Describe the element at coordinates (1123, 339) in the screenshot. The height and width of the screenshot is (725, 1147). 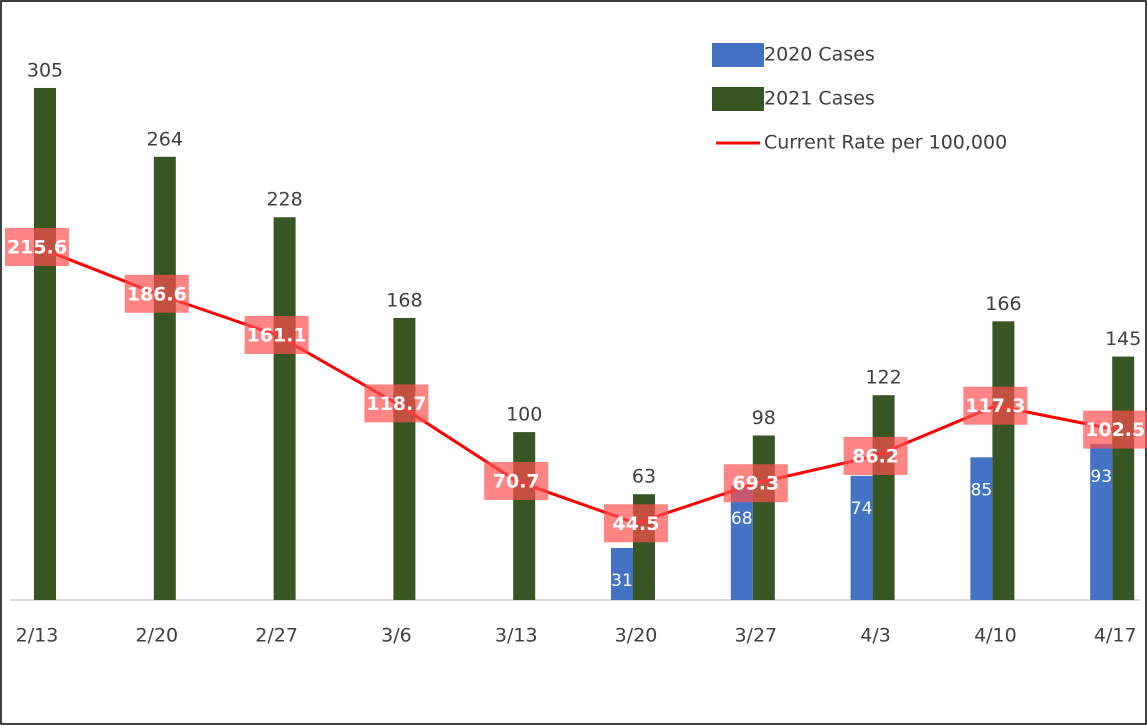
I see `data-label: 145` at that location.